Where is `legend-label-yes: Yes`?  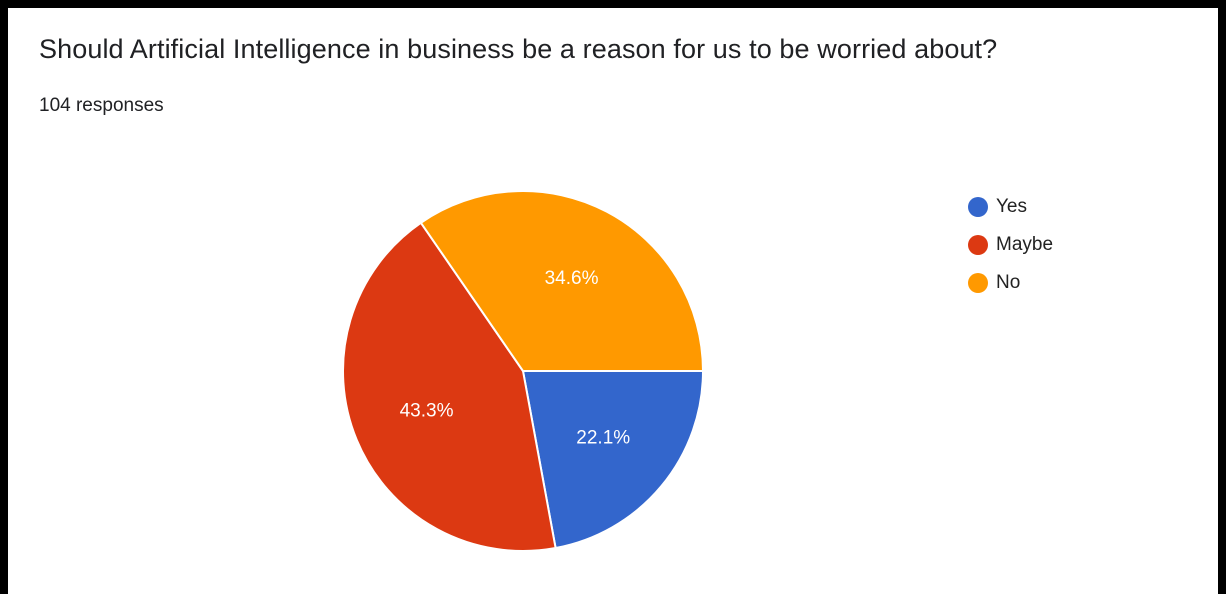
legend-label-yes: Yes is located at coordinates (1011, 206).